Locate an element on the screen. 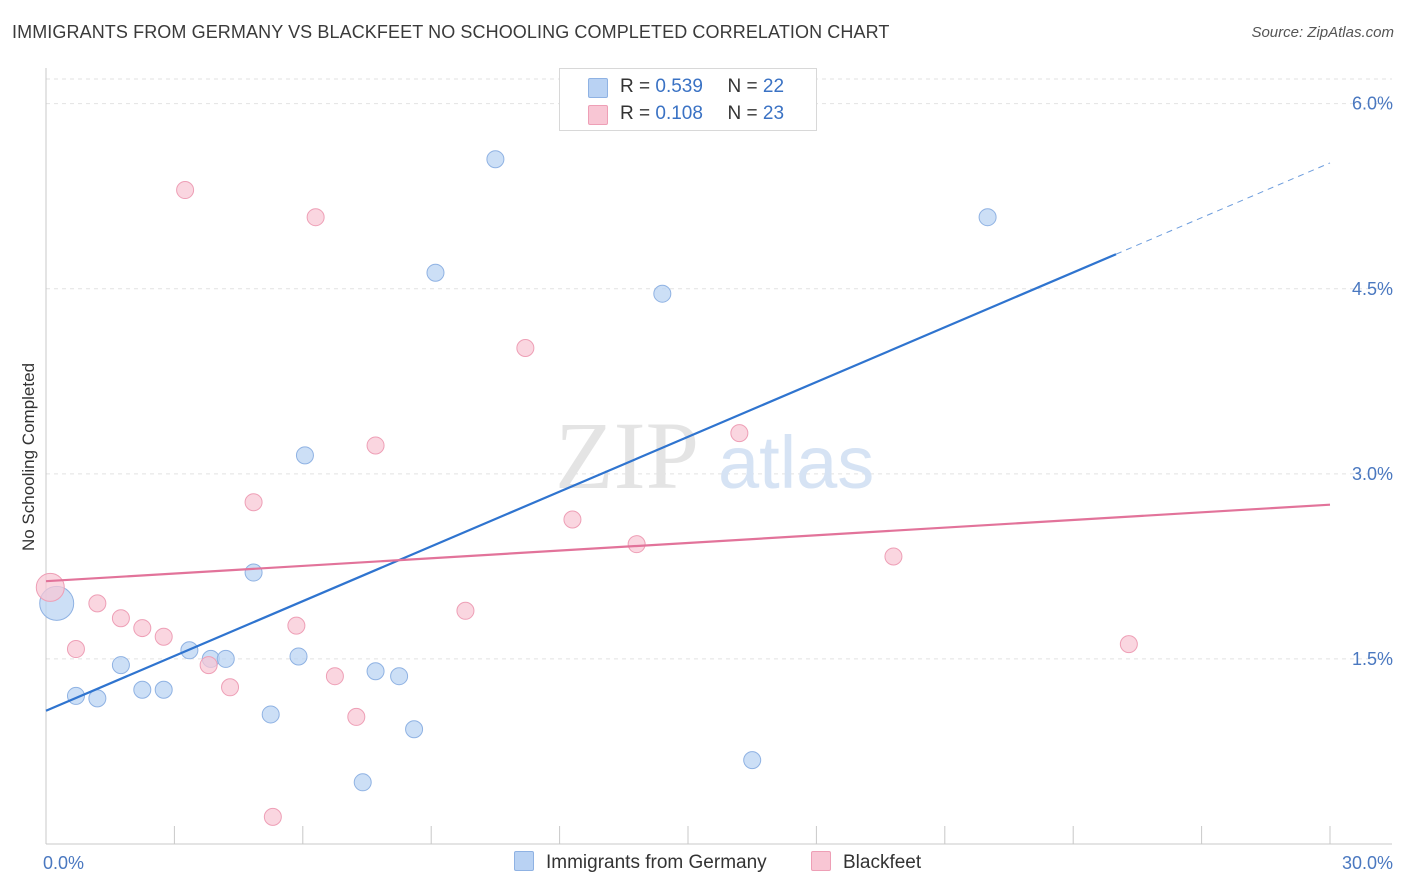  legend-n-value: 23 is located at coordinates (773, 113).